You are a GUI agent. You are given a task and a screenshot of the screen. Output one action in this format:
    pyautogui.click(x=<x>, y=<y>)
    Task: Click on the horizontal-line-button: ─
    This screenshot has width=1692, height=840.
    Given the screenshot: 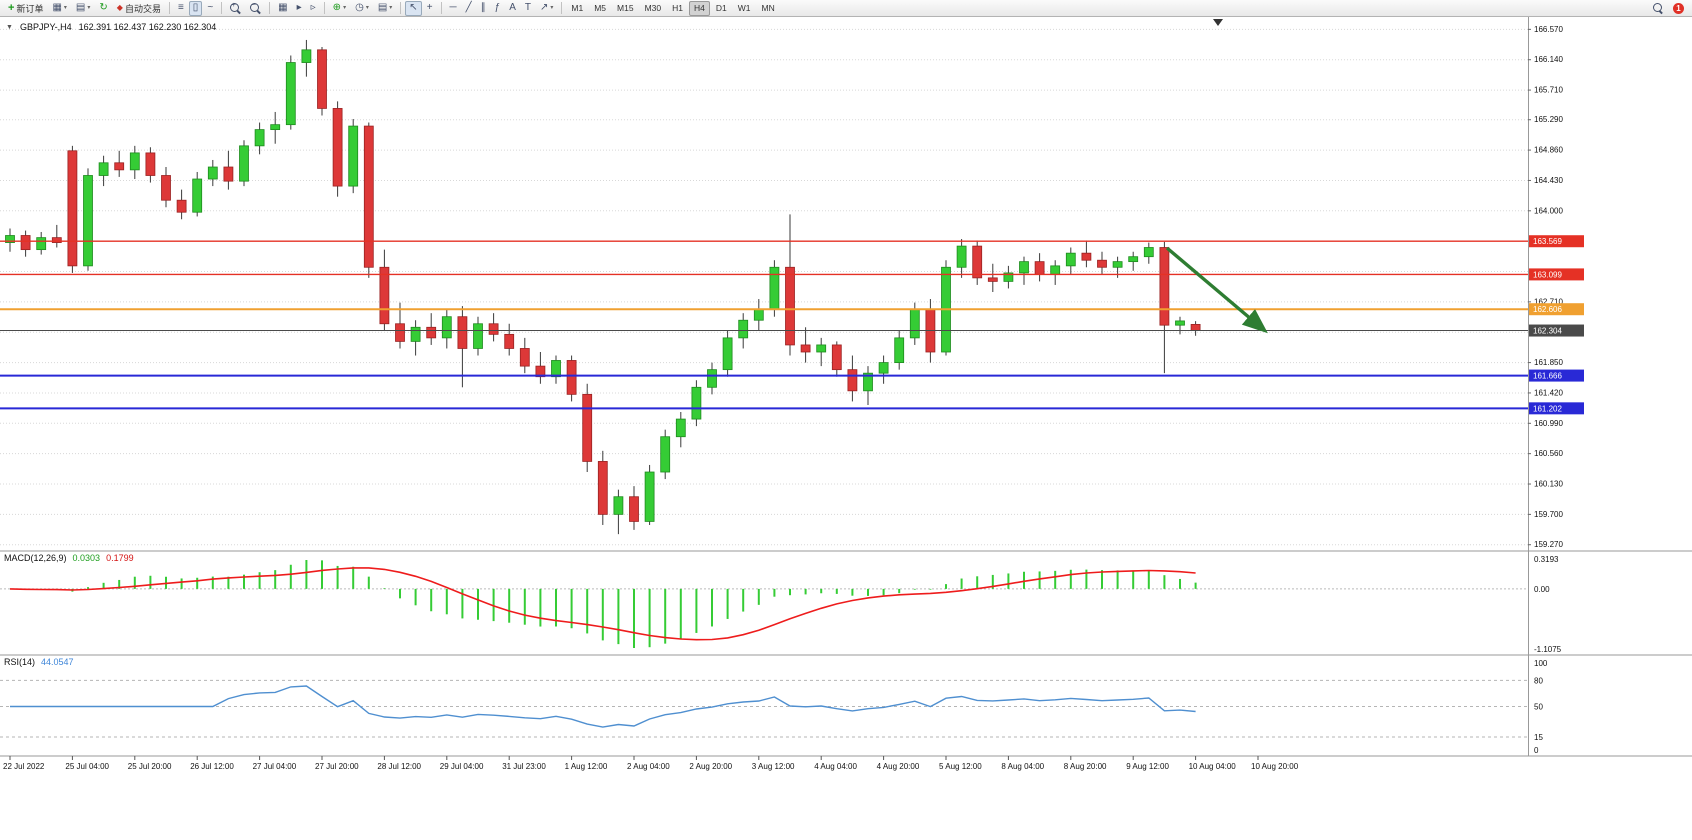 What is the action you would take?
    pyautogui.click(x=453, y=8)
    